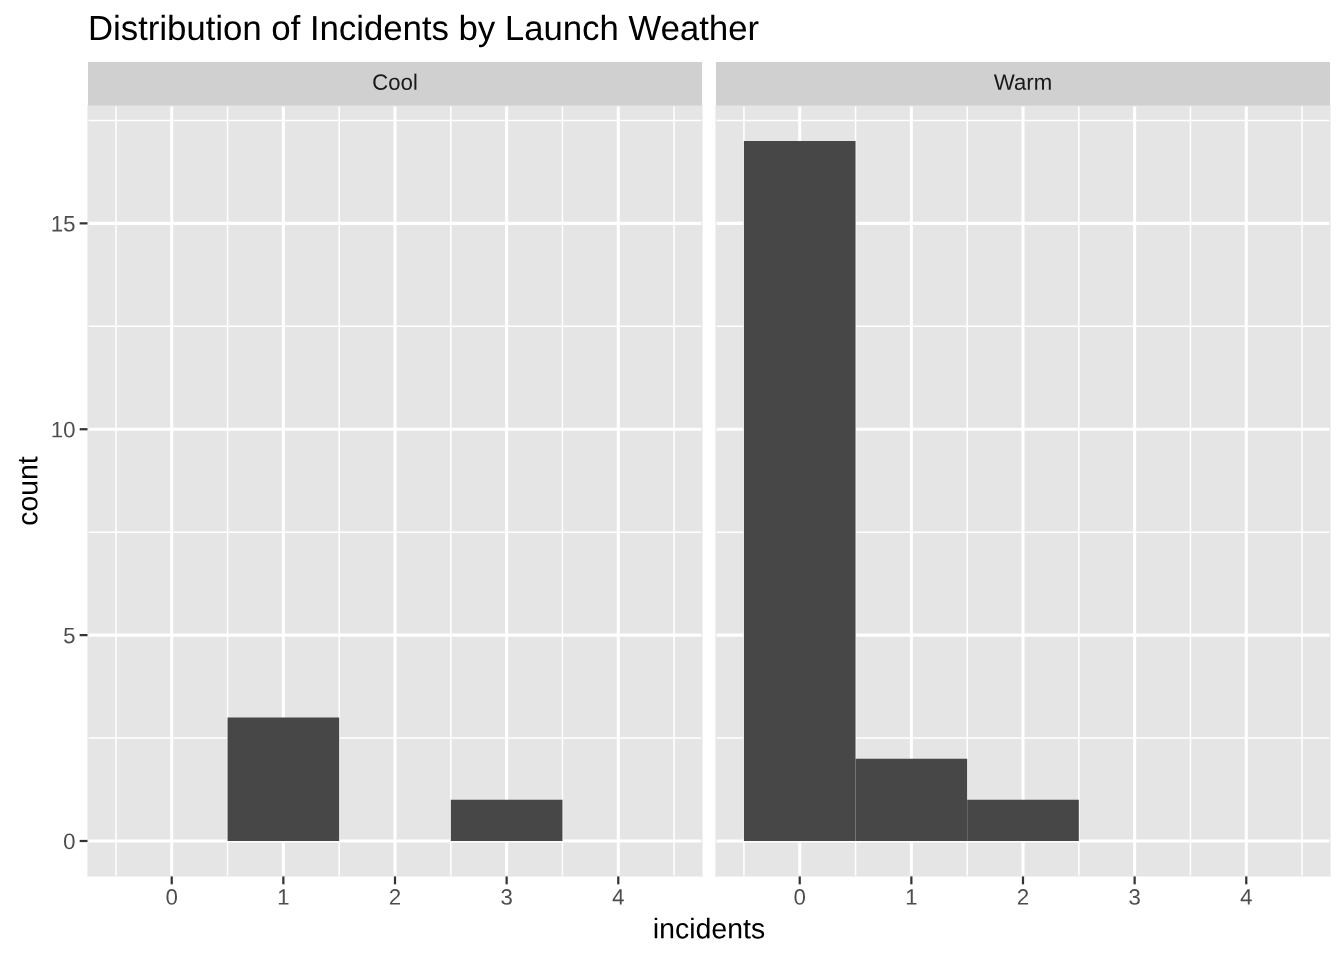 The image size is (1344, 960). What do you see at coordinates (709, 928) in the screenshot?
I see `x-axis-title: incidents` at bounding box center [709, 928].